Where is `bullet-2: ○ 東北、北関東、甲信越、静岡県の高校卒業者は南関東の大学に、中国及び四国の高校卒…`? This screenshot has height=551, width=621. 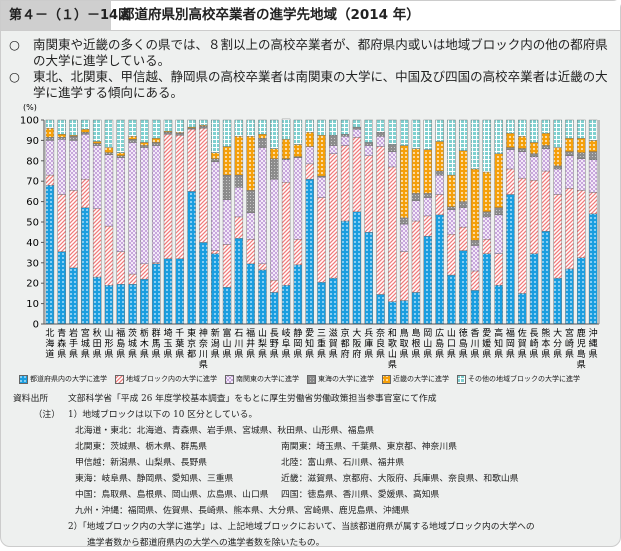 bullet-2: ○ 東北、北関東、甲信越、静岡県の高校卒業者は南関東の大学に、中国及び四国の高校卒… is located at coordinates (309, 85).